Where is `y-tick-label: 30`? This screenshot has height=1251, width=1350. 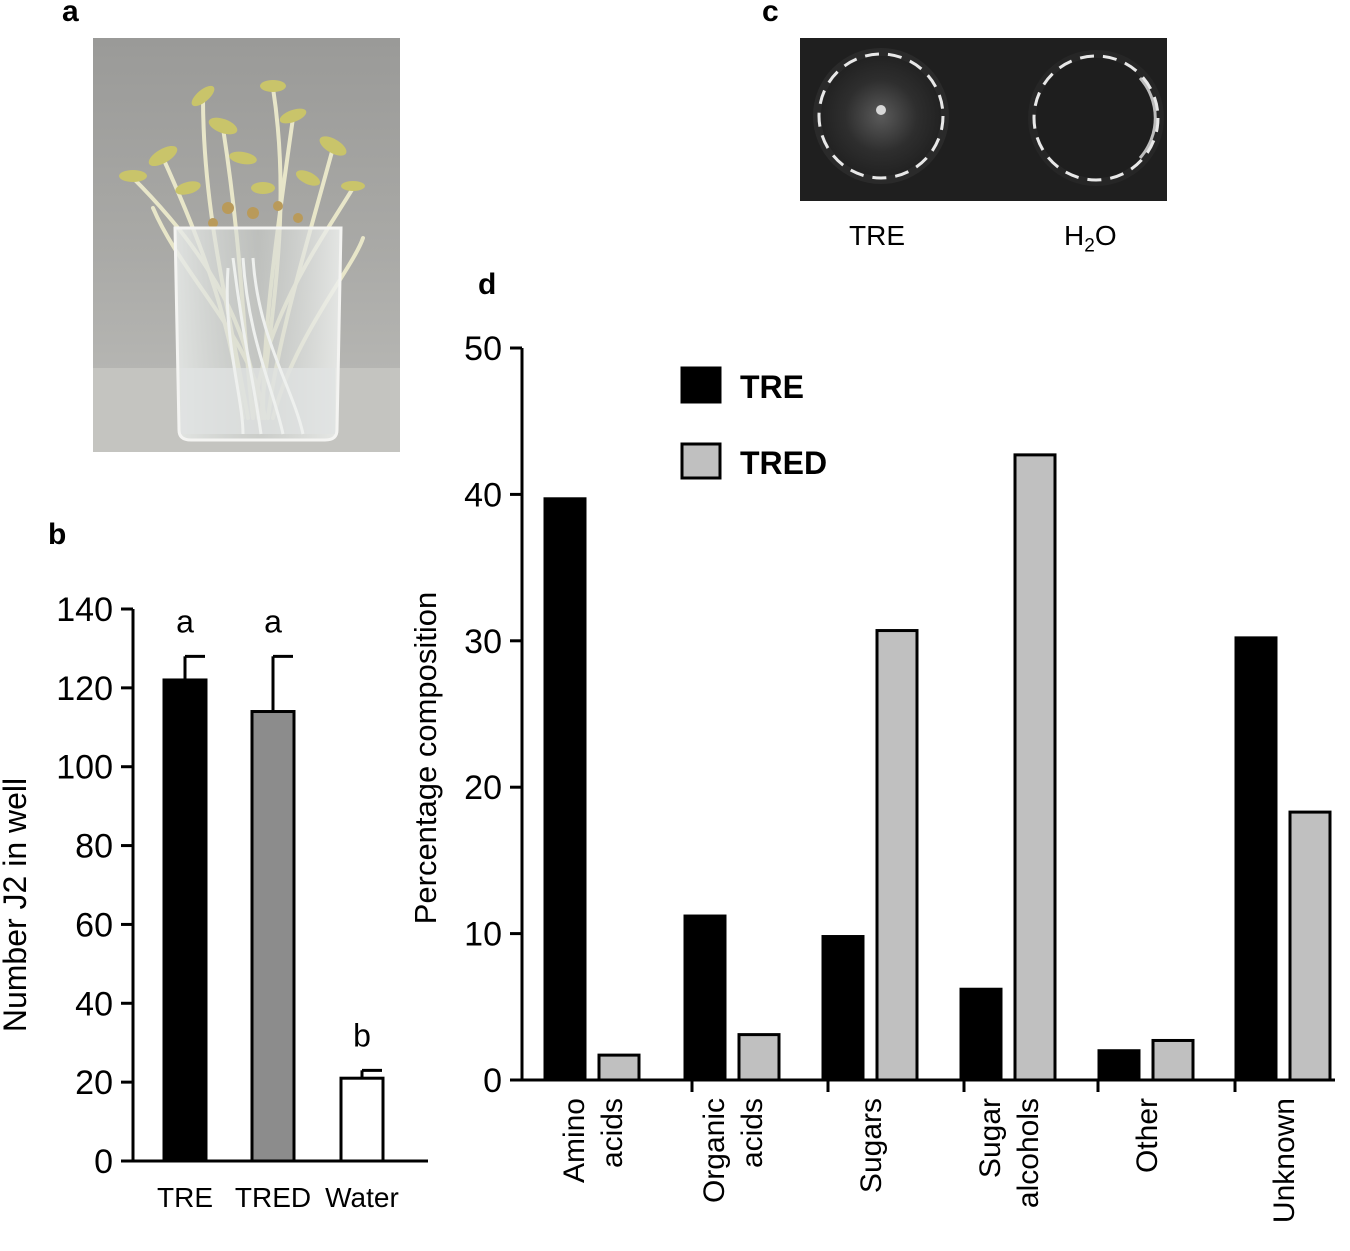
y-tick-label: 30 is located at coordinates (483, 642).